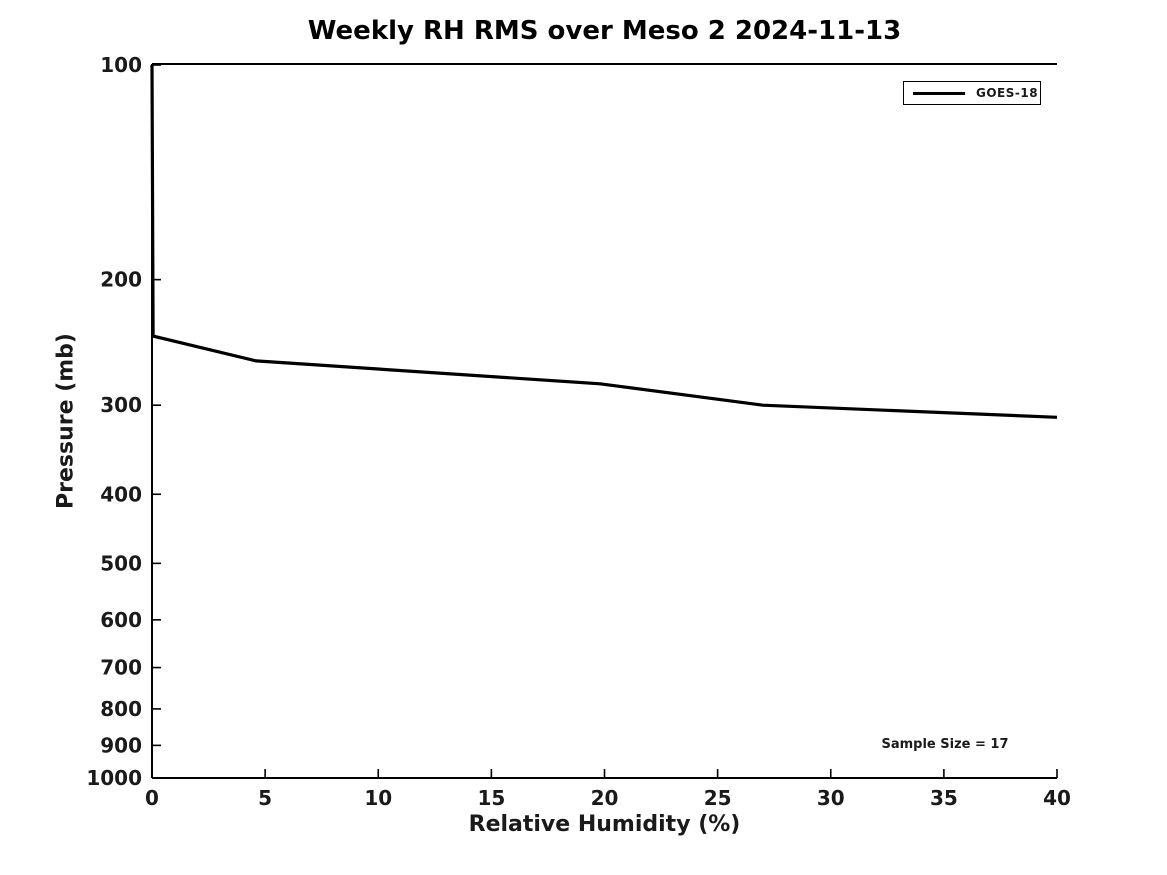 This screenshot has width=1167, height=875. What do you see at coordinates (121, 745) in the screenshot?
I see `y-tick-label: 900` at bounding box center [121, 745].